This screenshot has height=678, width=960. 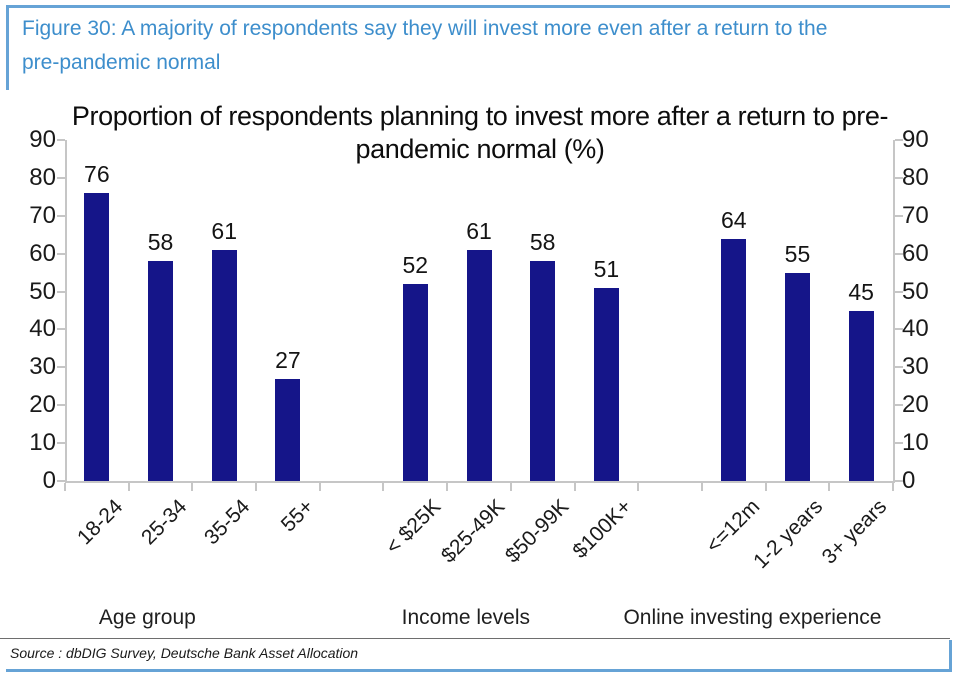 What do you see at coordinates (861, 291) in the screenshot?
I see `bar-value-label: 45` at bounding box center [861, 291].